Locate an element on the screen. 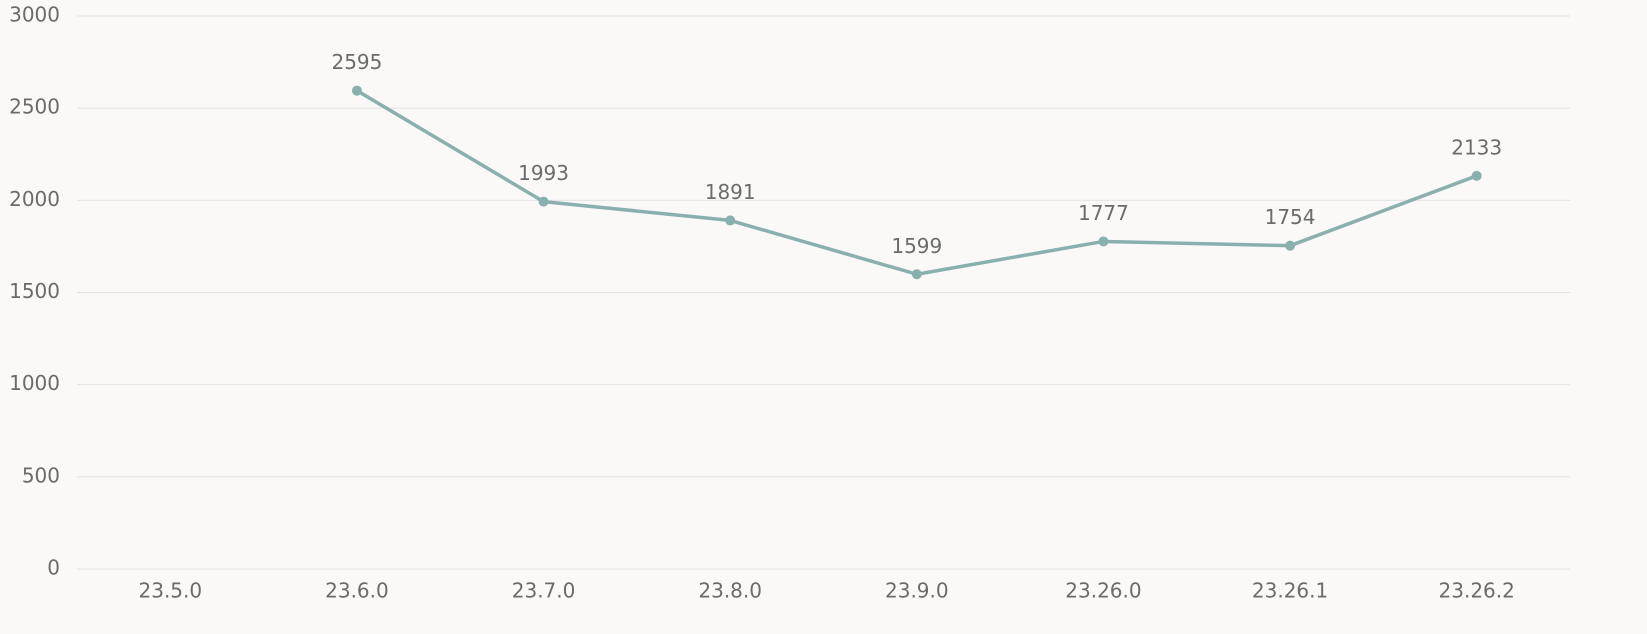  y-tick-label: 1500 is located at coordinates (34, 291).